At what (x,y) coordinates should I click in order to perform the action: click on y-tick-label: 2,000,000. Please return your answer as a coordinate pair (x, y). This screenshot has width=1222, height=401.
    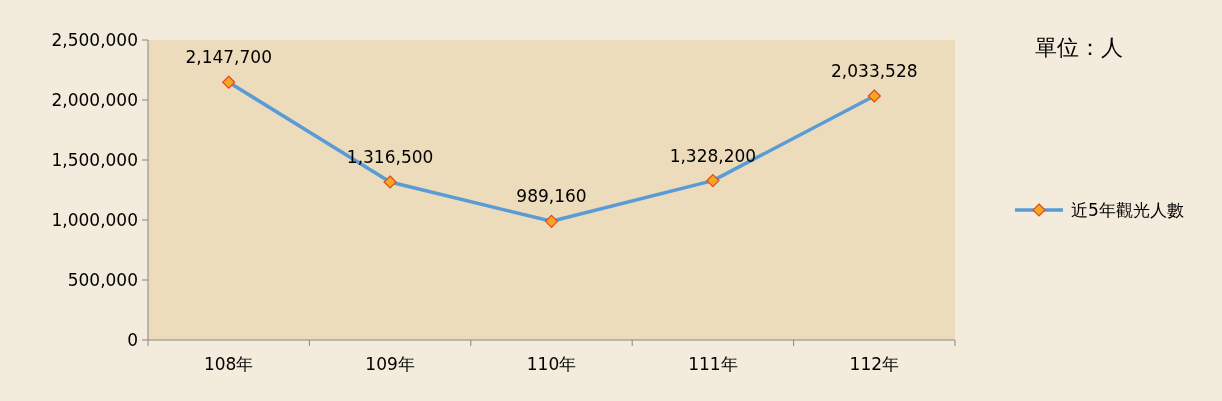
    Looking at the image, I should click on (94, 100).